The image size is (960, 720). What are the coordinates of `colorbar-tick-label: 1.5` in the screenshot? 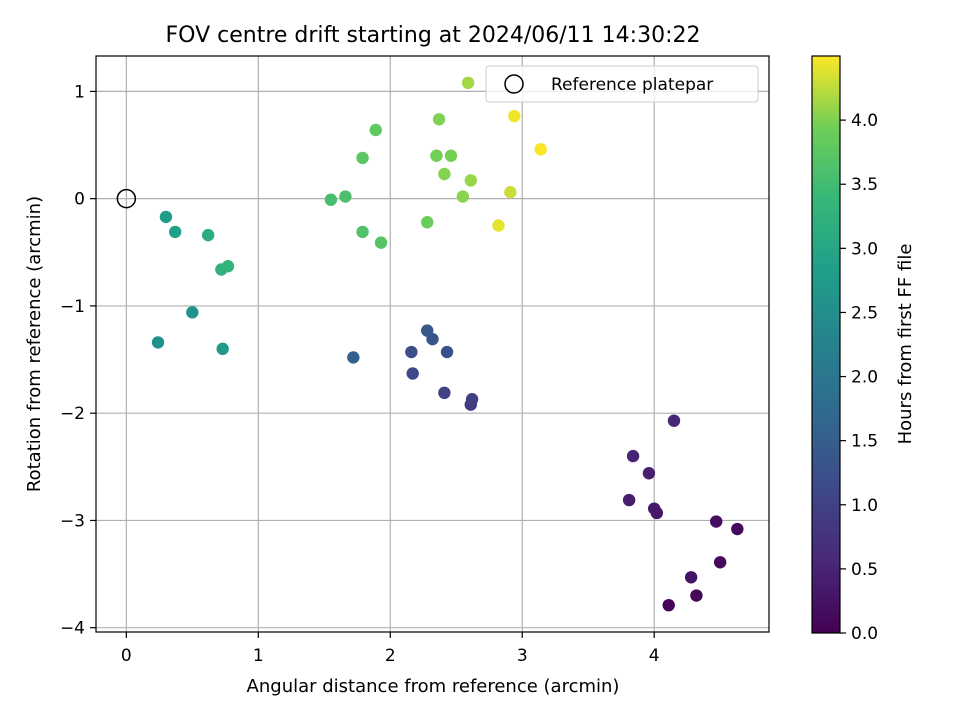 It's located at (864, 442).